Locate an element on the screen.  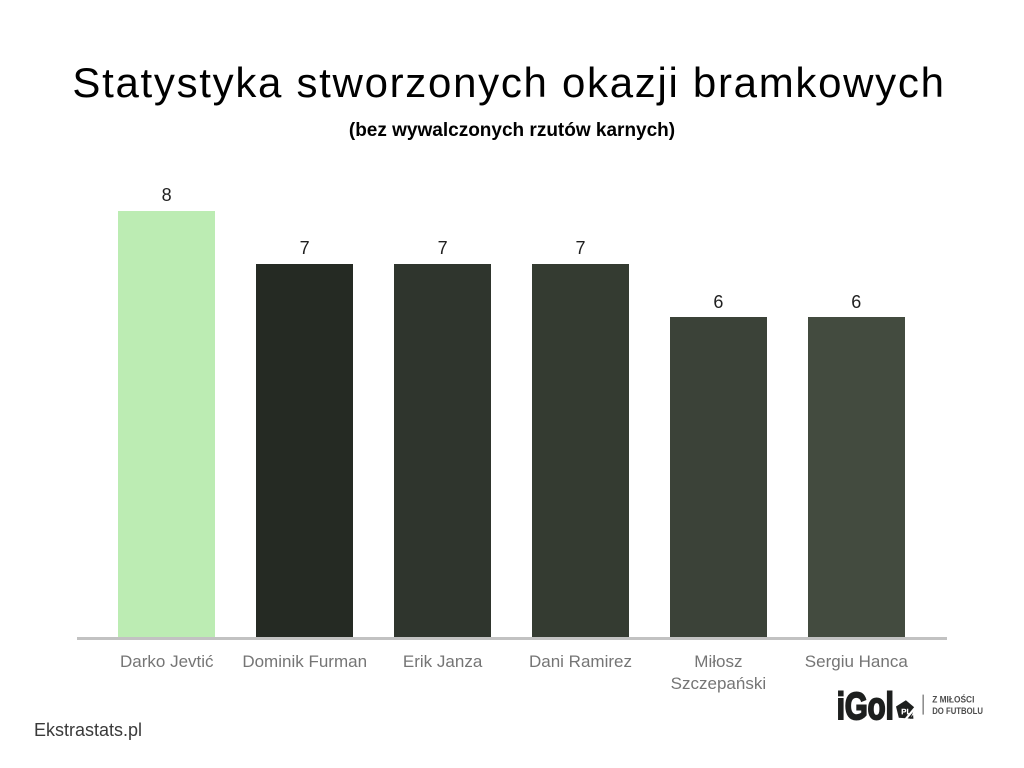
svg-text: DO FUTBOLU is located at coordinates (957, 711).